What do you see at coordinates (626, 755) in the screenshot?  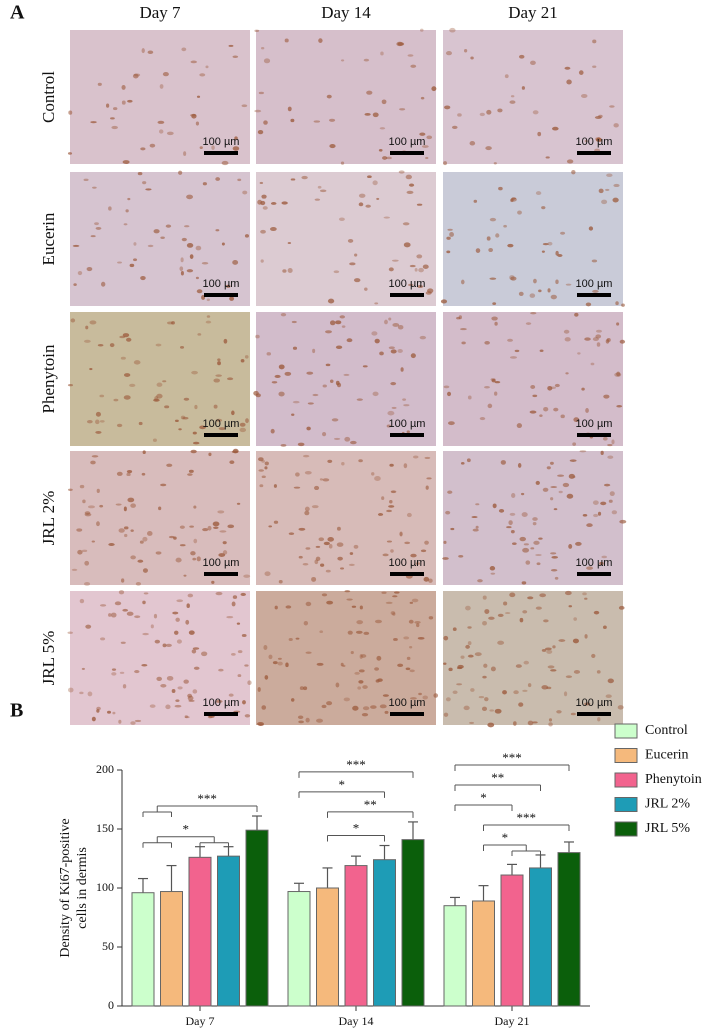 I see `legend-swatch` at bounding box center [626, 755].